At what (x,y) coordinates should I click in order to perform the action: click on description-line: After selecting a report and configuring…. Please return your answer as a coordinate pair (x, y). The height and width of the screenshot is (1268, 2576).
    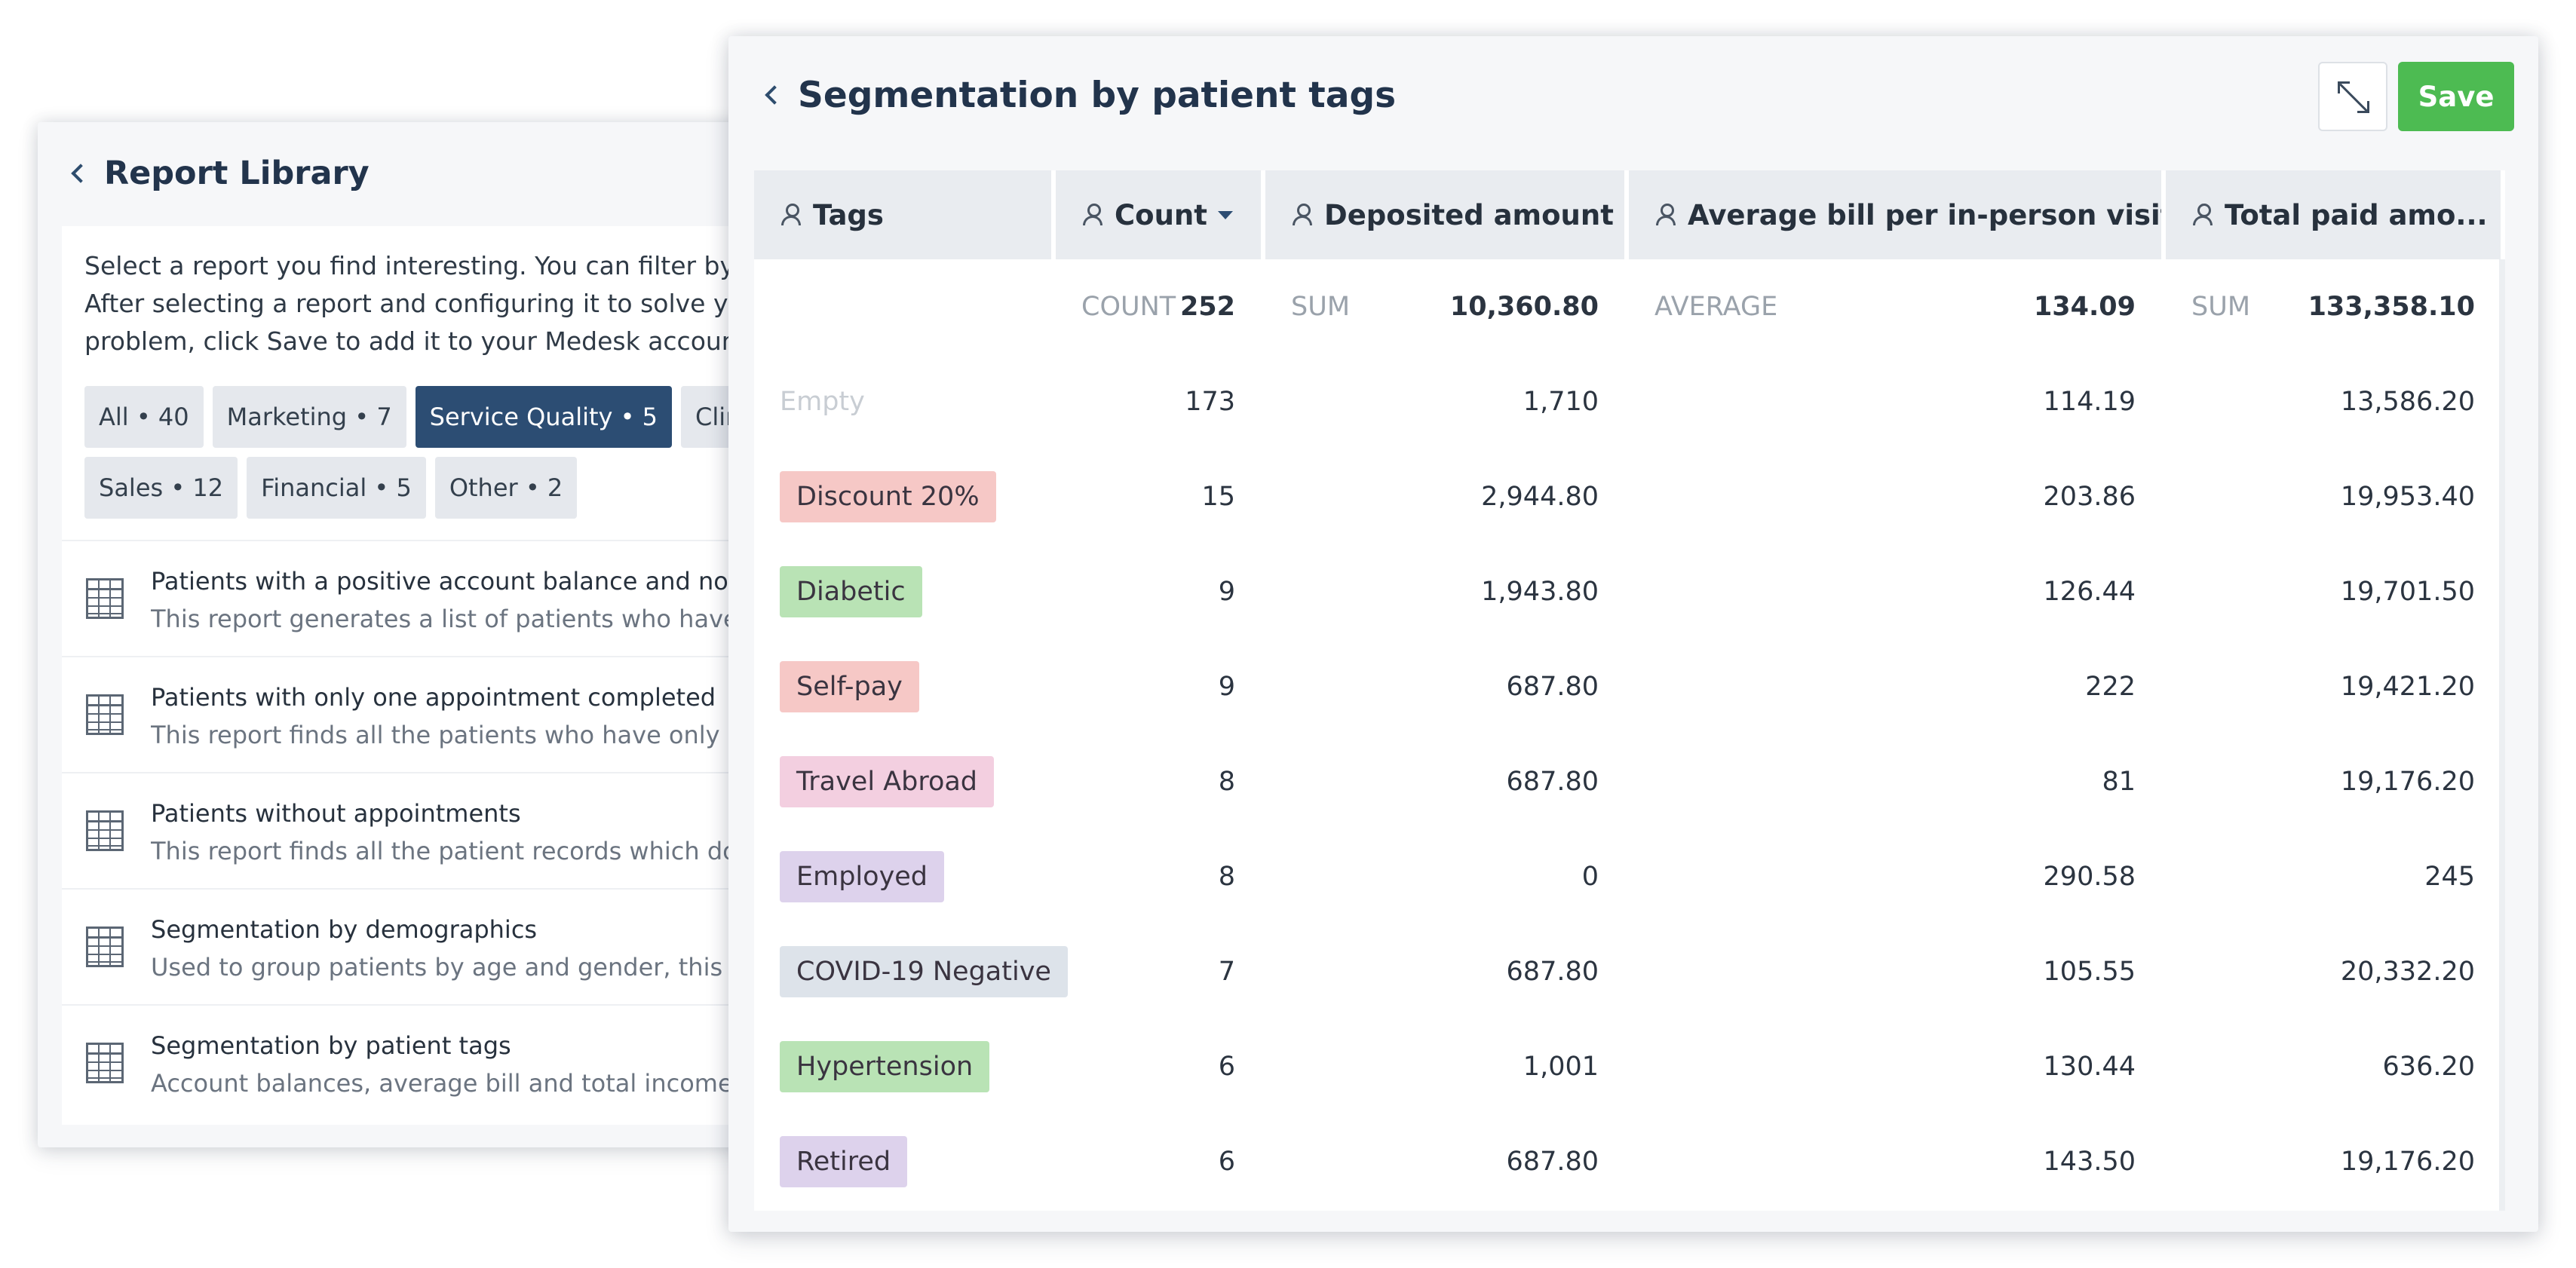
    Looking at the image, I should click on (427, 303).